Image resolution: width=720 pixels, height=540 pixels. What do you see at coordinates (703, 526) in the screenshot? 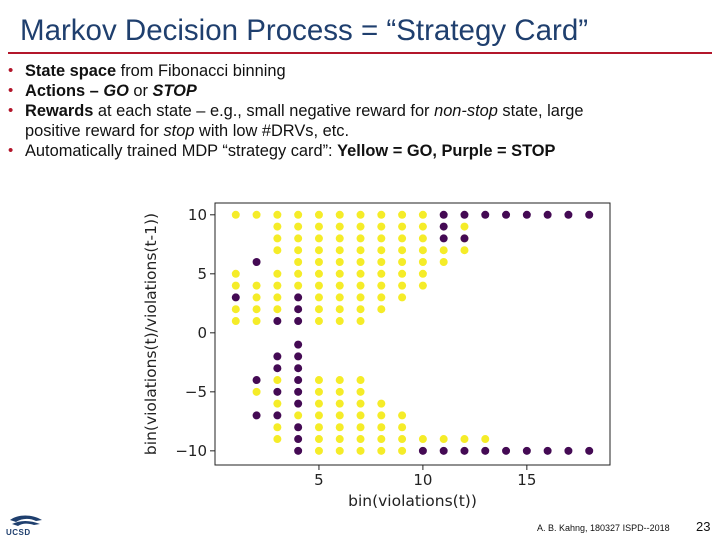
I see `page-number: 23` at bounding box center [703, 526].